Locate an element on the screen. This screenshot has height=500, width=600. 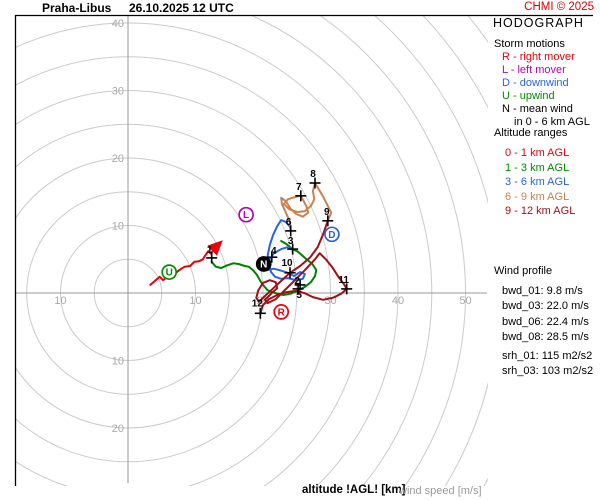
altitude-marker-10: 10 is located at coordinates (288, 268).